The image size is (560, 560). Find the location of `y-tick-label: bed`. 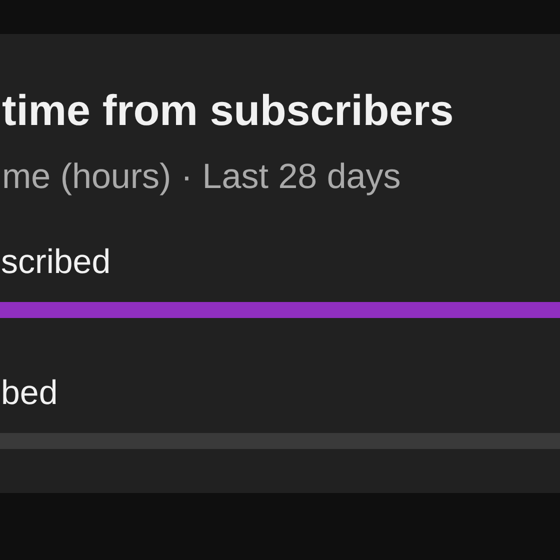

y-tick-label: bed is located at coordinates (29, 393).